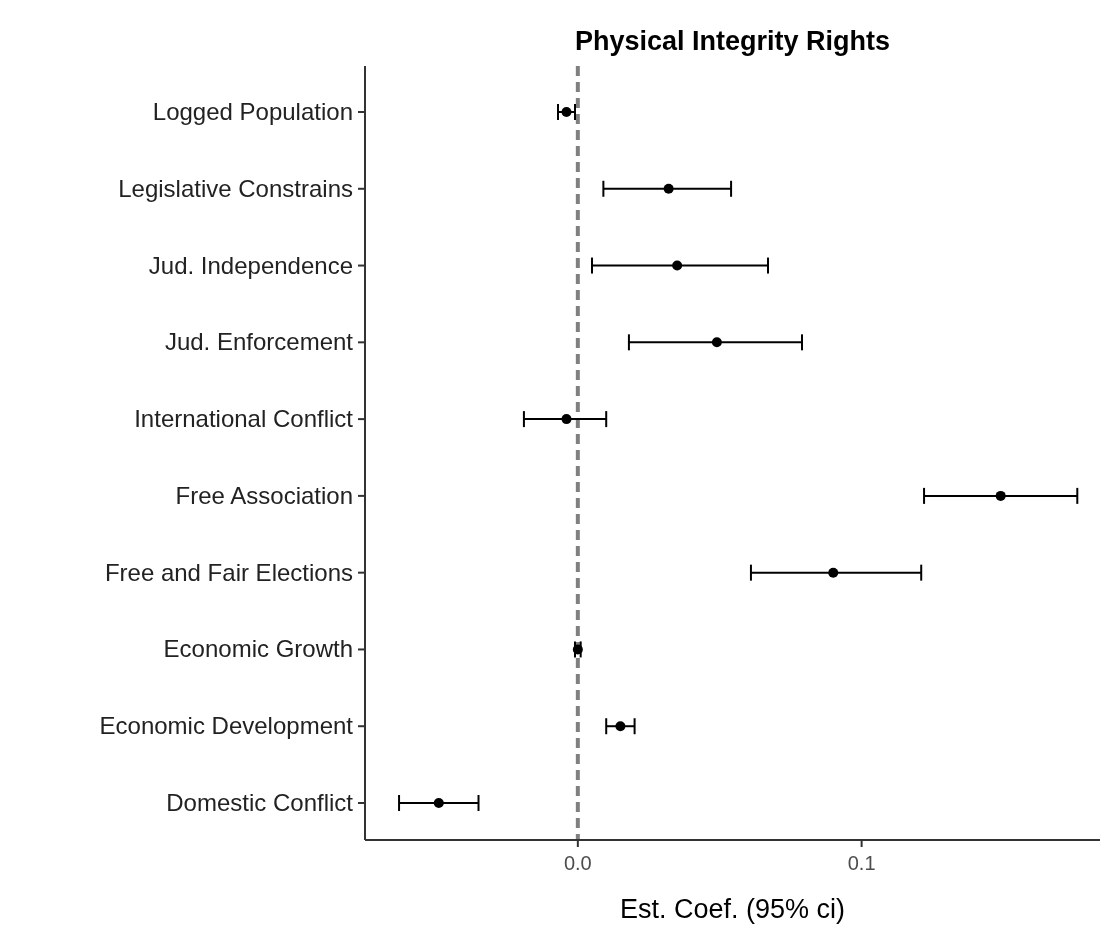  Describe the element at coordinates (258, 649) in the screenshot. I see `y-tick-label: Economic Growth` at that location.